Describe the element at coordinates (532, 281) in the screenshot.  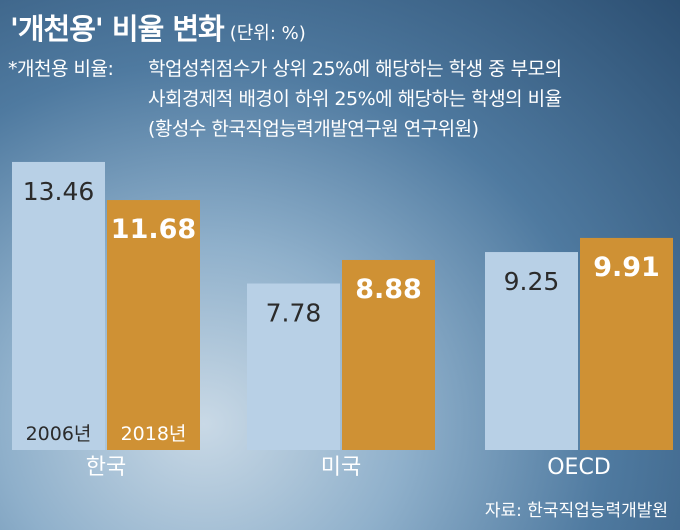
I see `value-label-2-0: 9.25` at that location.